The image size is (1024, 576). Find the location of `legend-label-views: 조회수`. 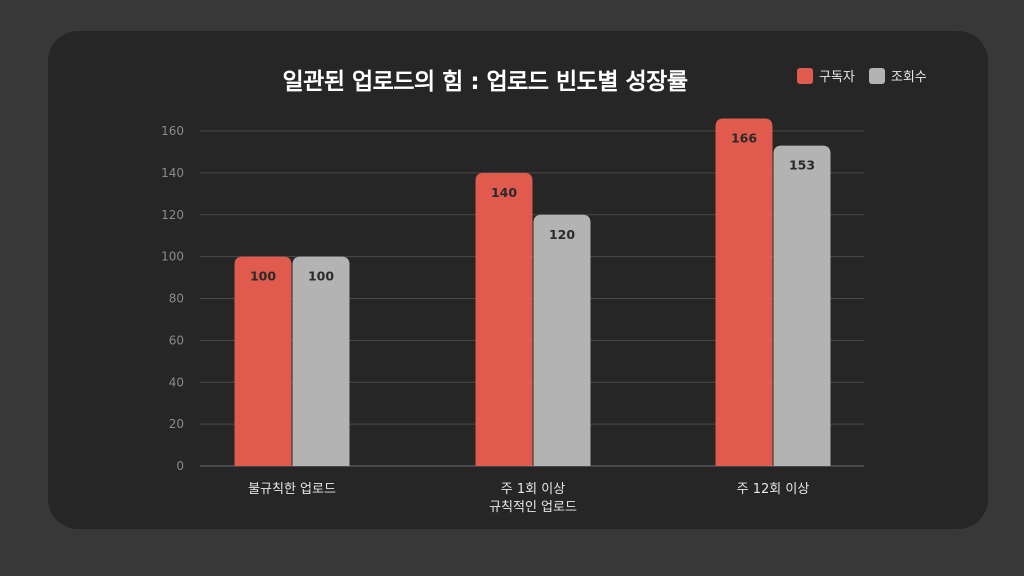

legend-label-views: 조회수 is located at coordinates (908, 77).